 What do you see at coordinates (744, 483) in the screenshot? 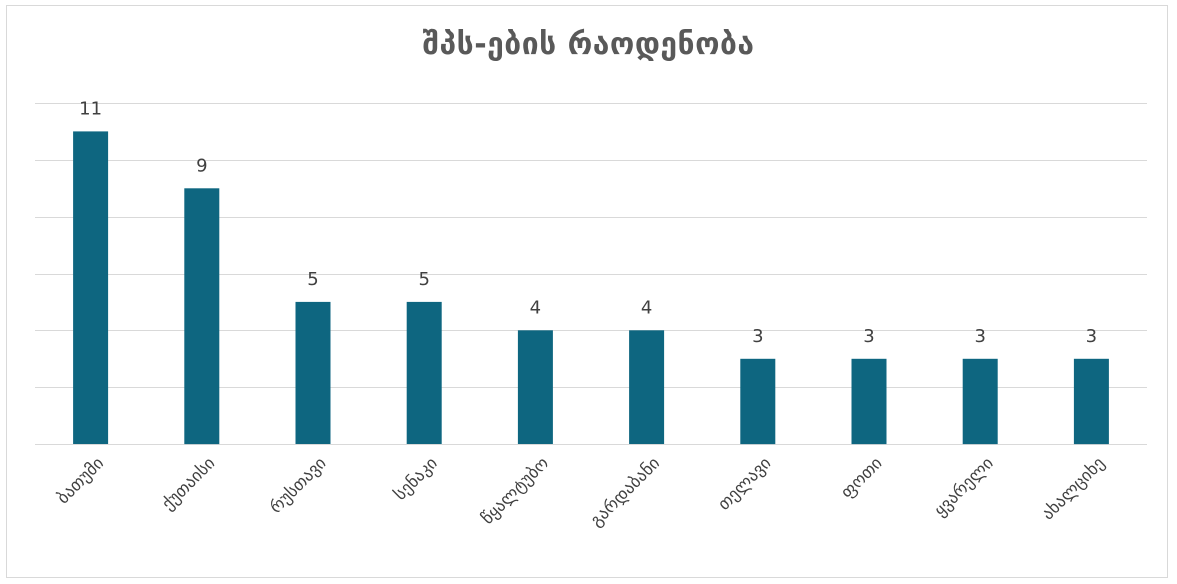
I see `x-tick-label: თელავი` at bounding box center [744, 483].